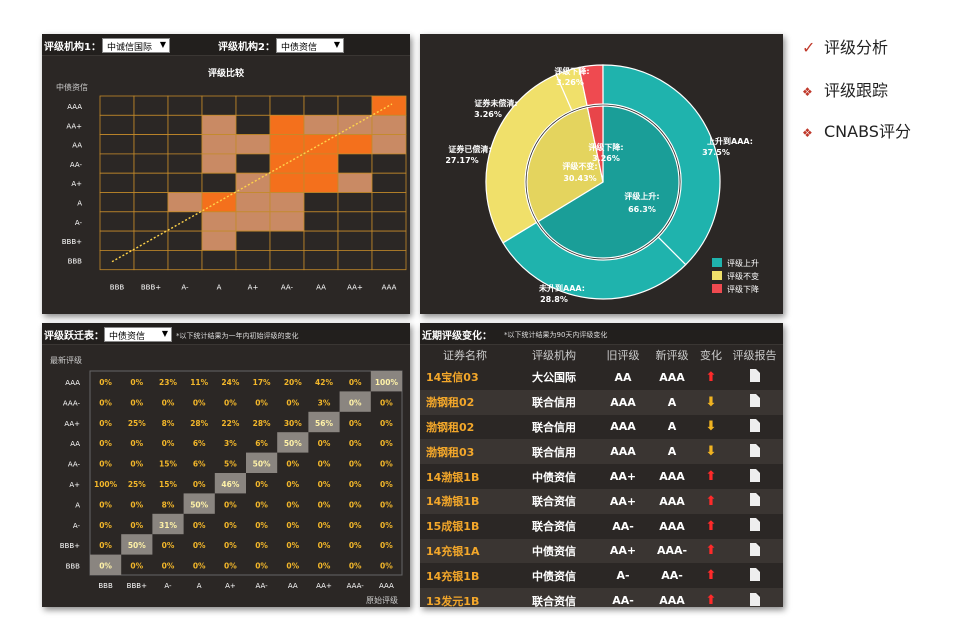 This screenshot has width=960, height=643. What do you see at coordinates (856, 131) in the screenshot?
I see `side-item-cnabs: ❖ CNABS评分` at bounding box center [856, 131].